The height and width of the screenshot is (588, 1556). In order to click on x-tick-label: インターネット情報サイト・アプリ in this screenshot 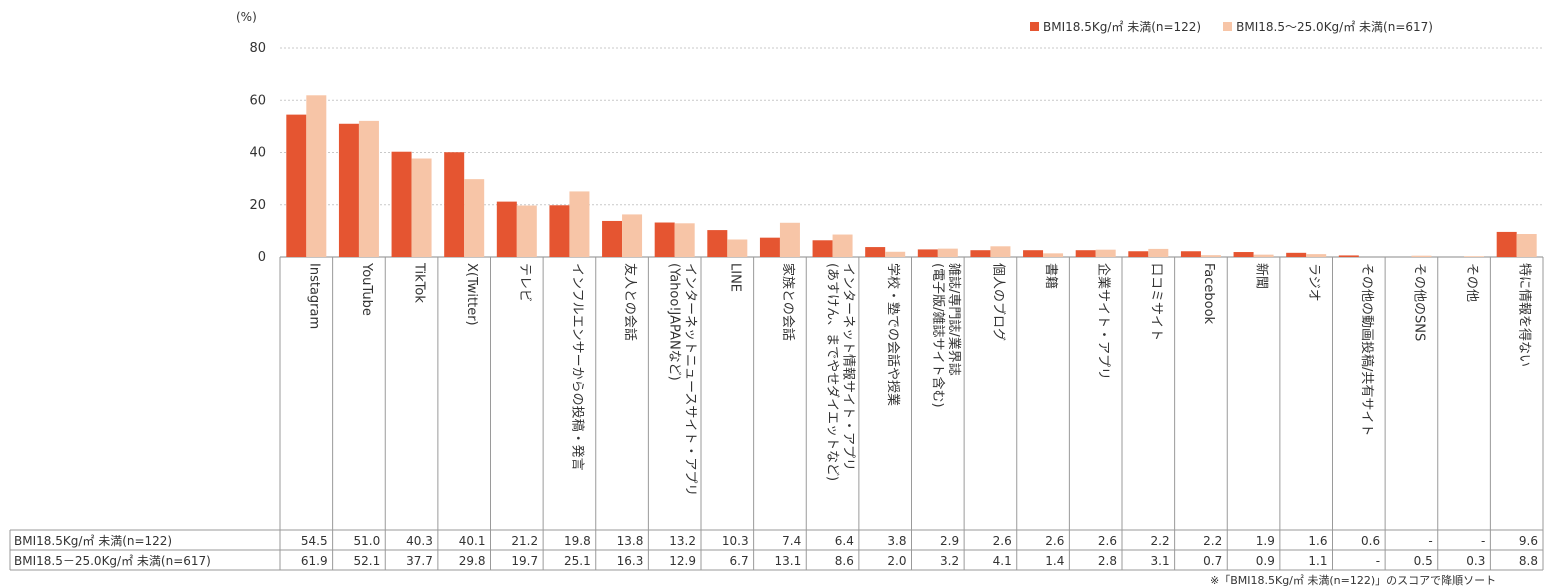, I will do `click(848, 367)`.